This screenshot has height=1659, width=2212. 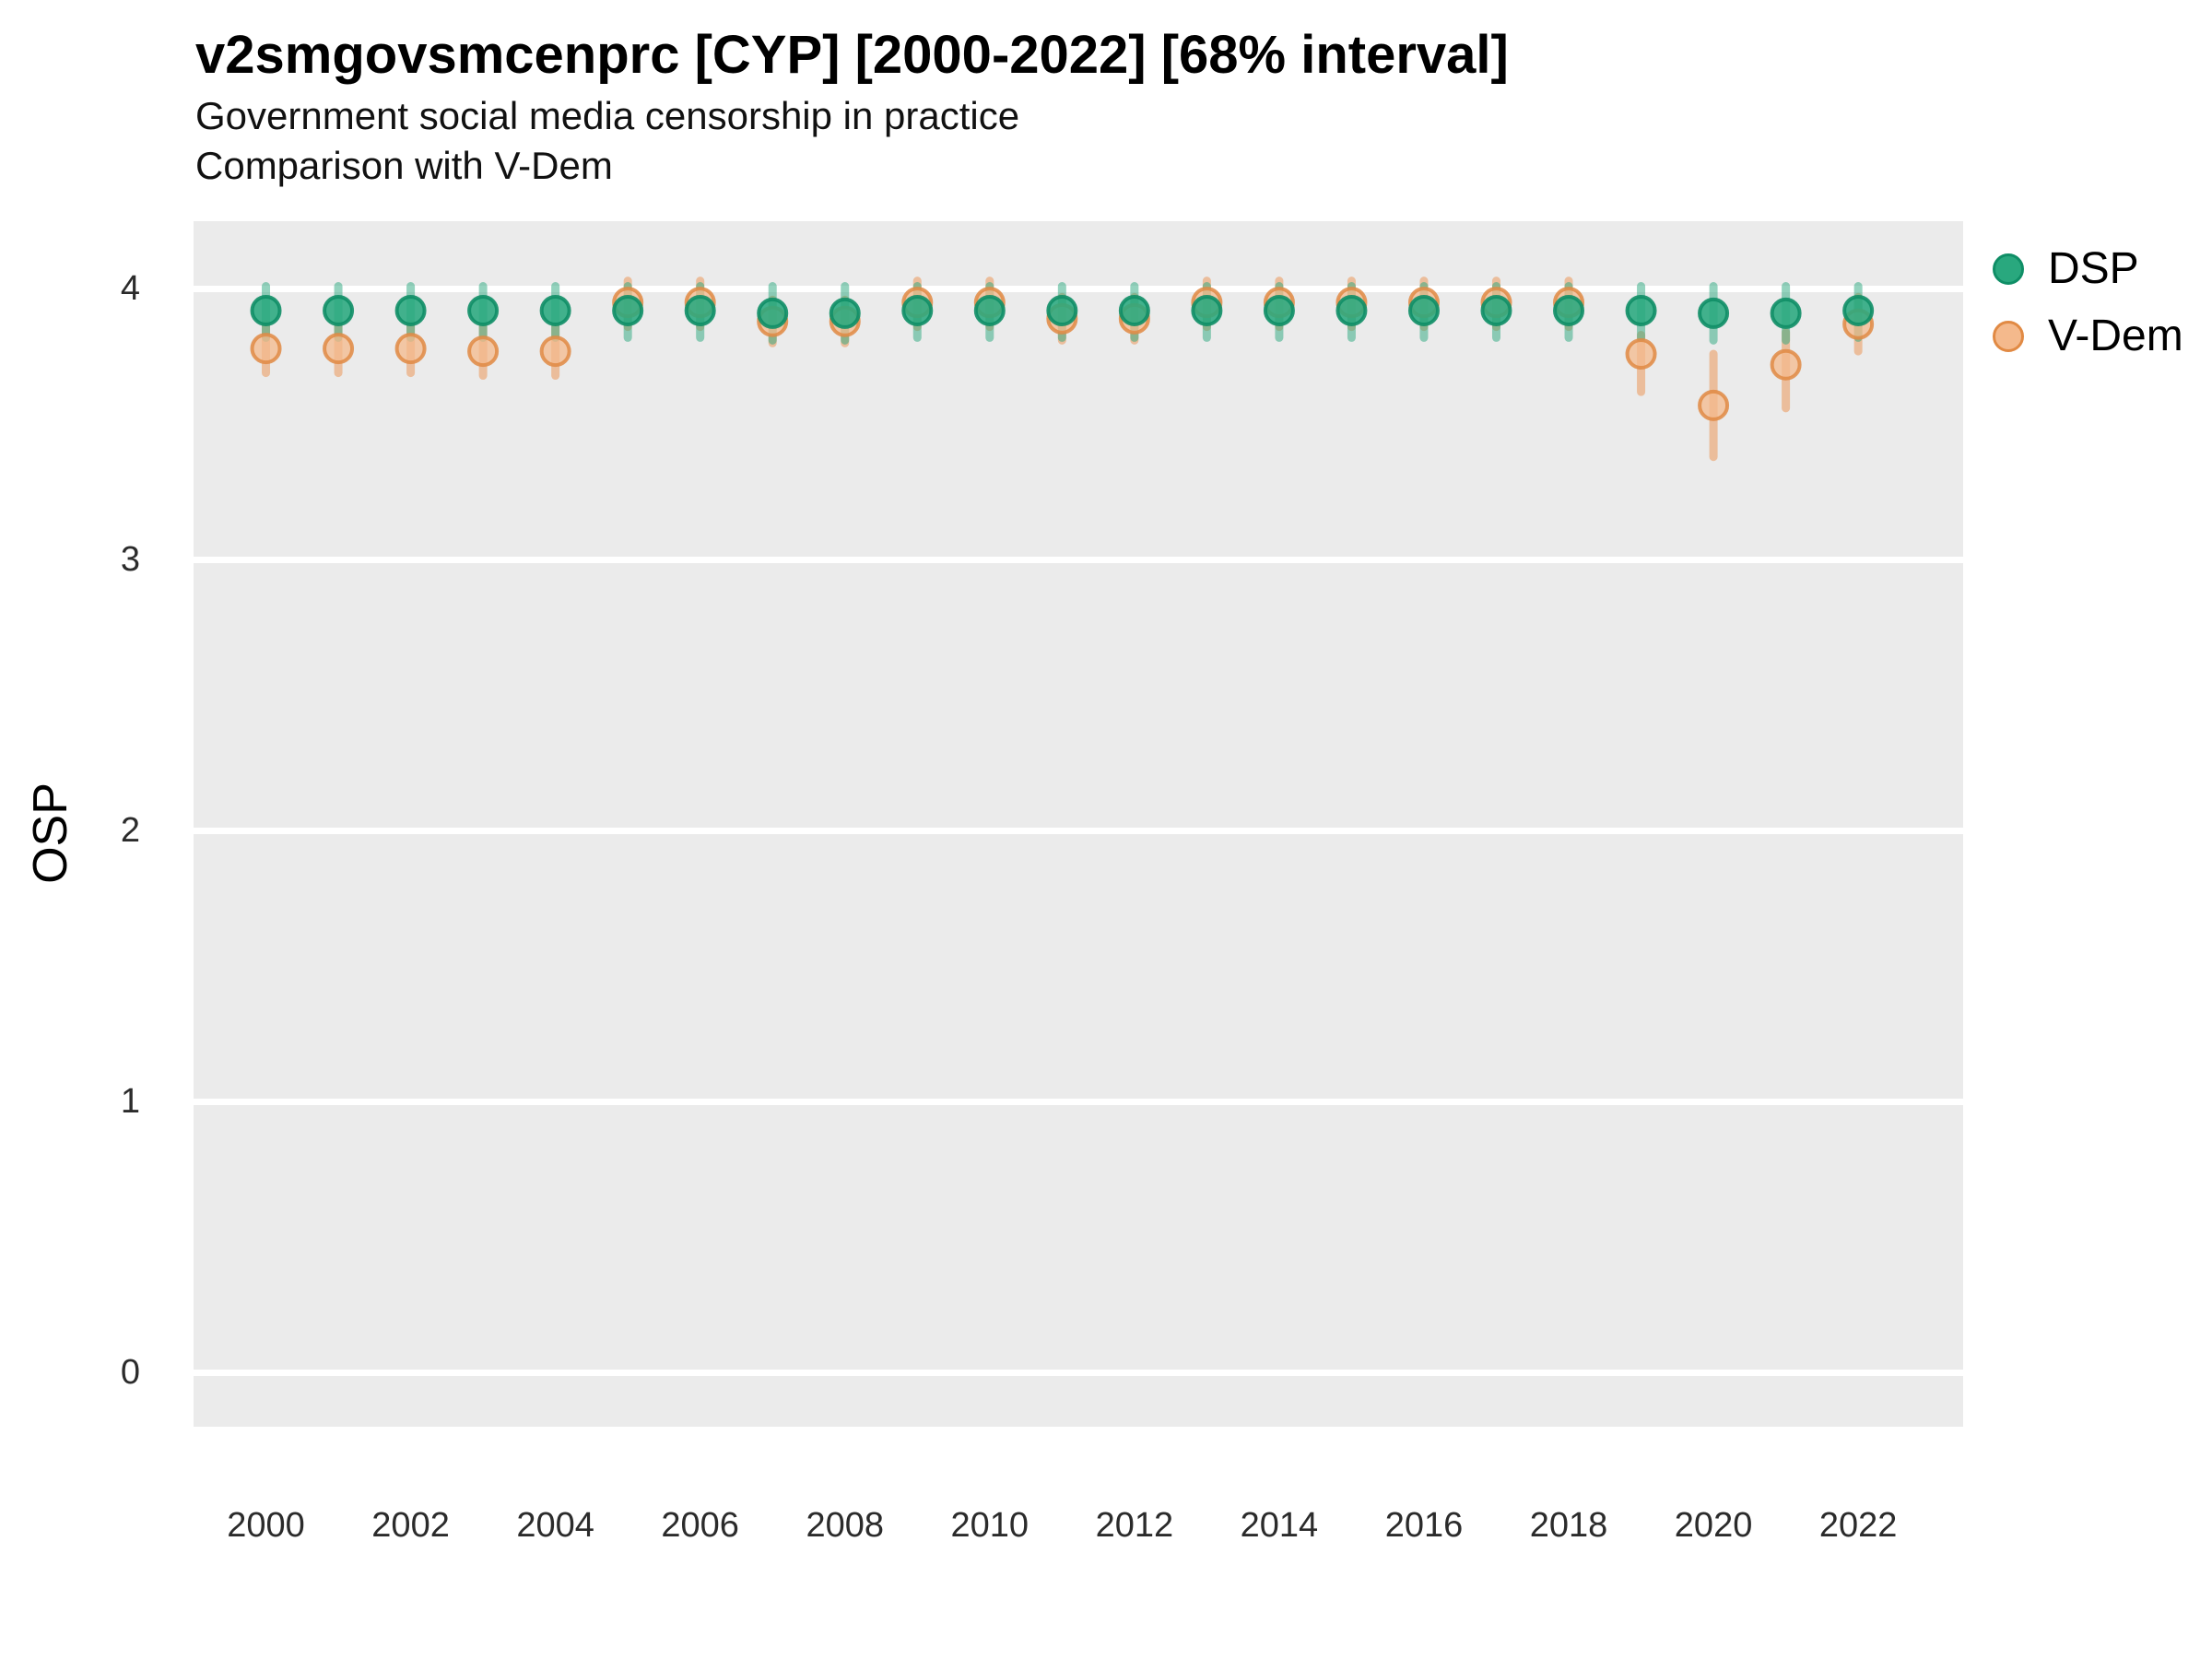 I want to click on legend-item-dsp: DSP, so click(x=2088, y=268).